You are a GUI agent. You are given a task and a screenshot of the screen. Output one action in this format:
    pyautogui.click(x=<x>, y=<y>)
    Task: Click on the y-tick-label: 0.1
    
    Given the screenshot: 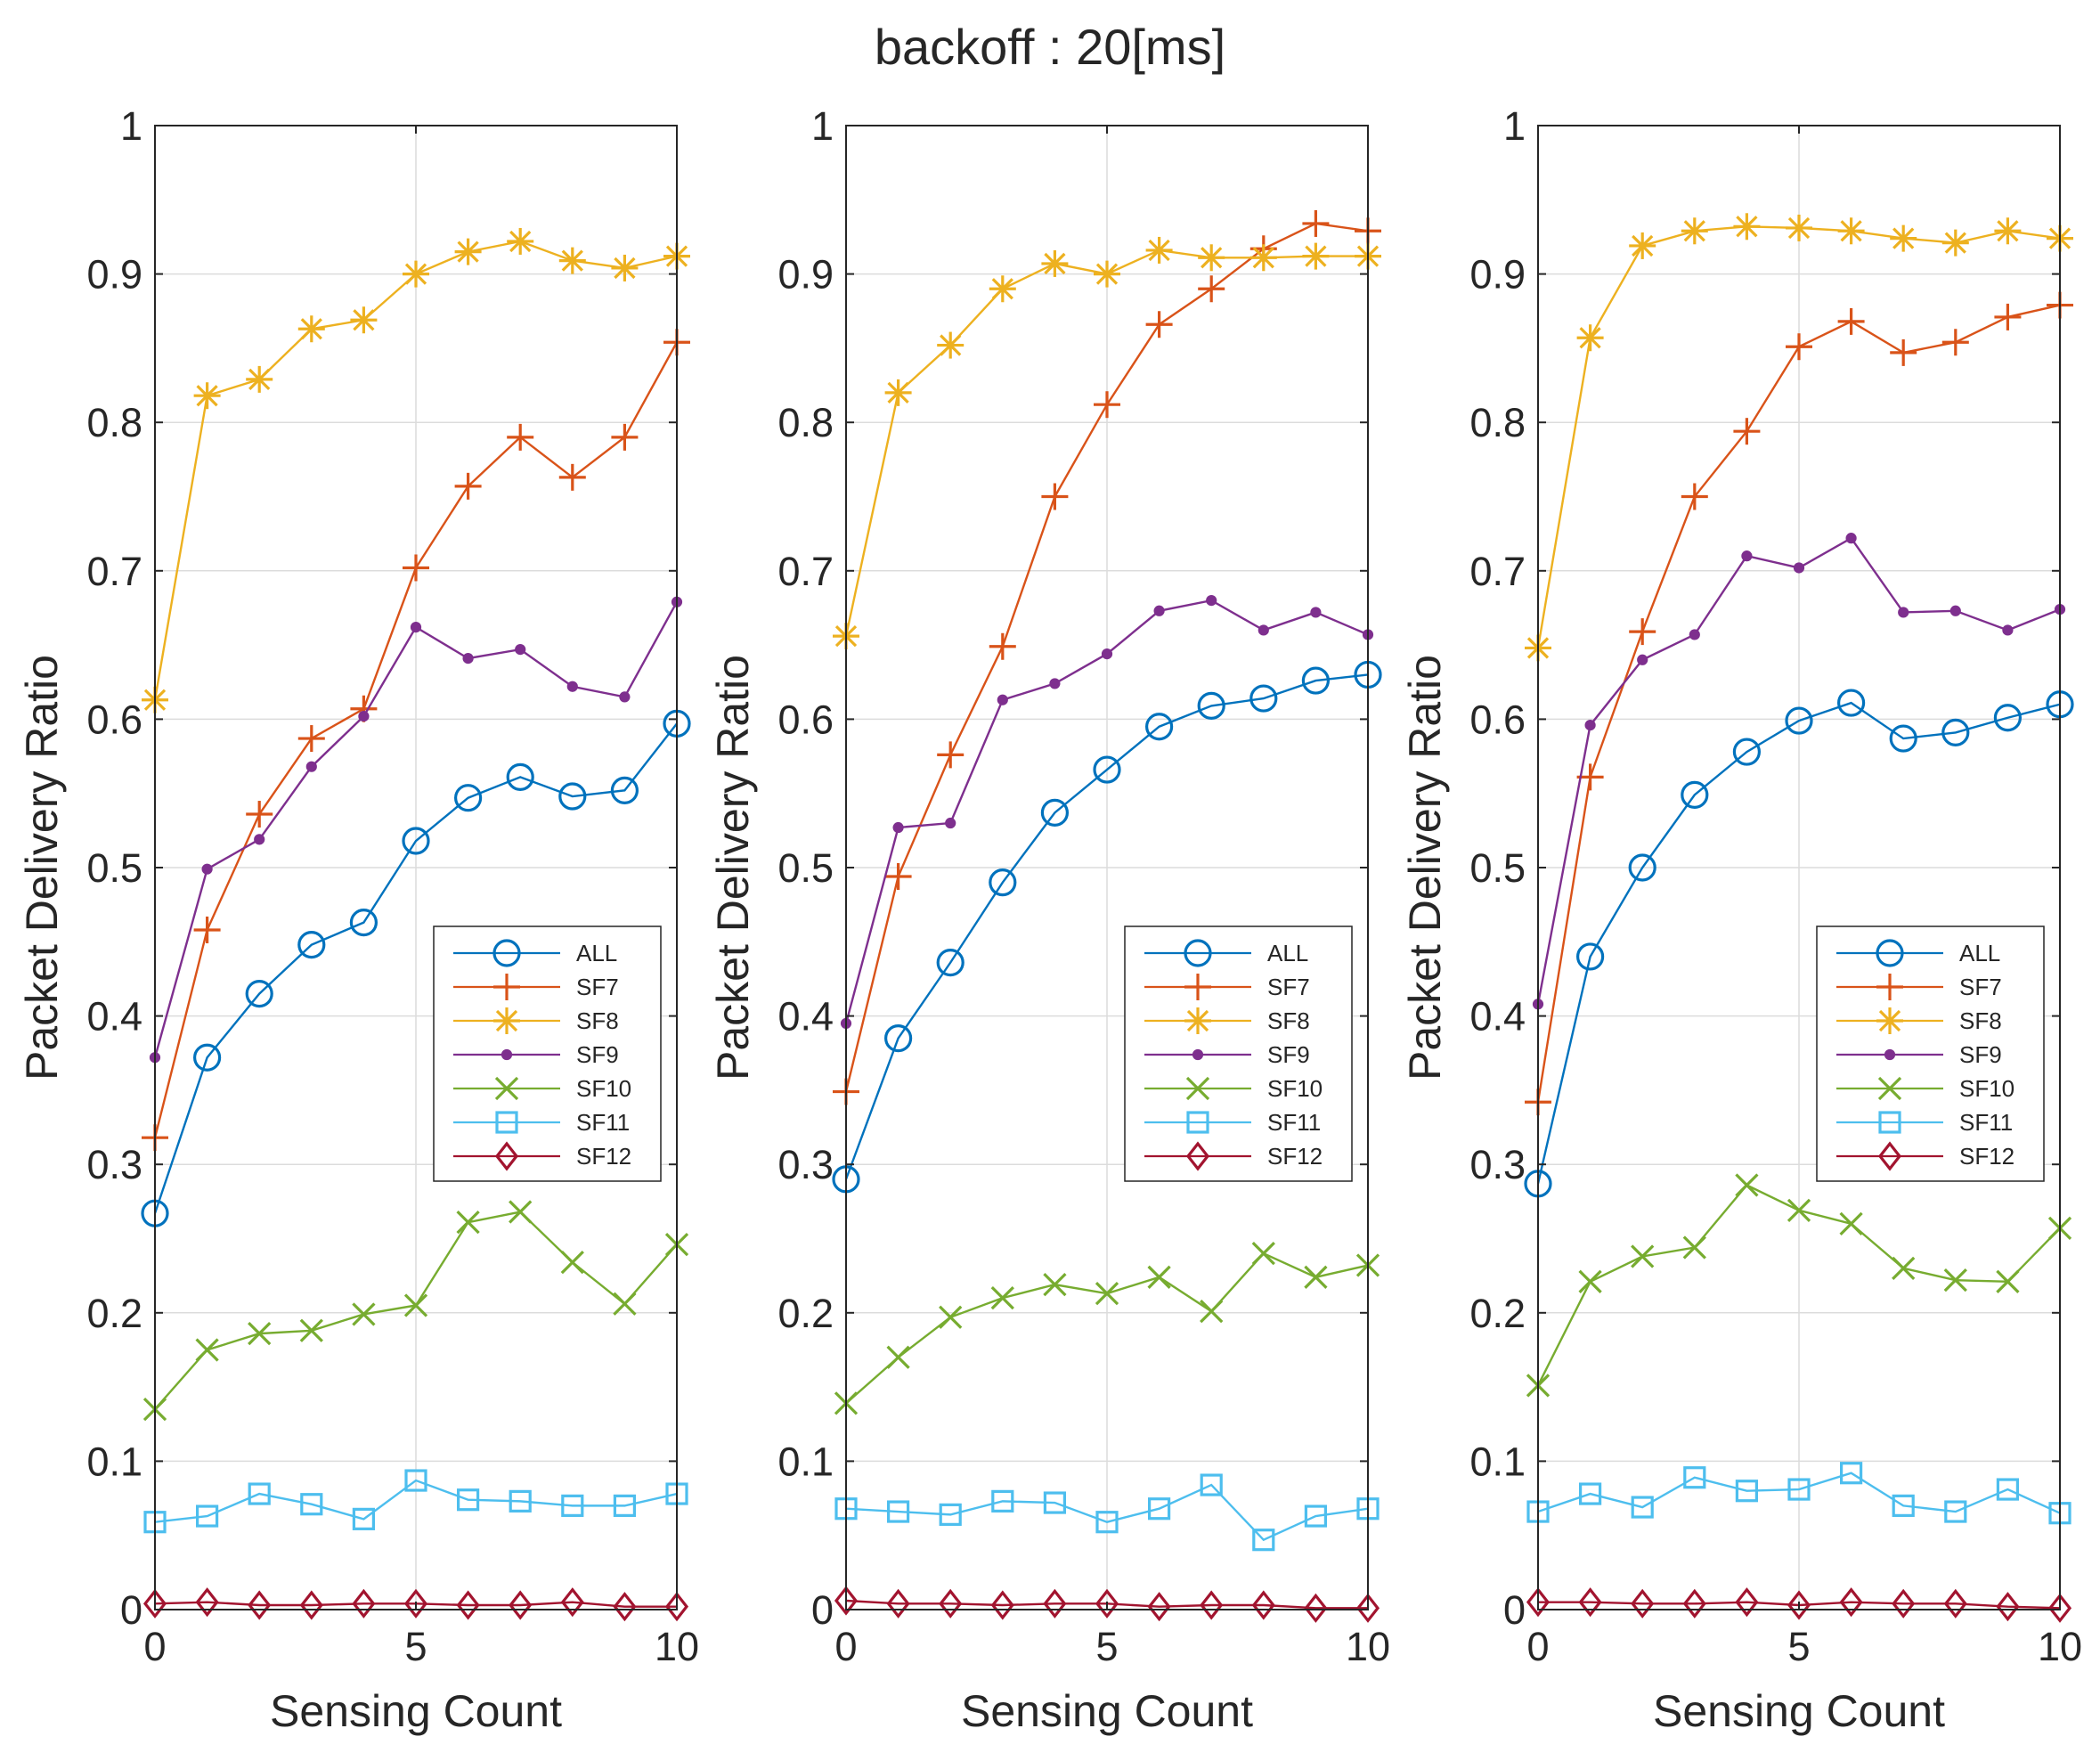 What is the action you would take?
    pyautogui.click(x=1497, y=1461)
    